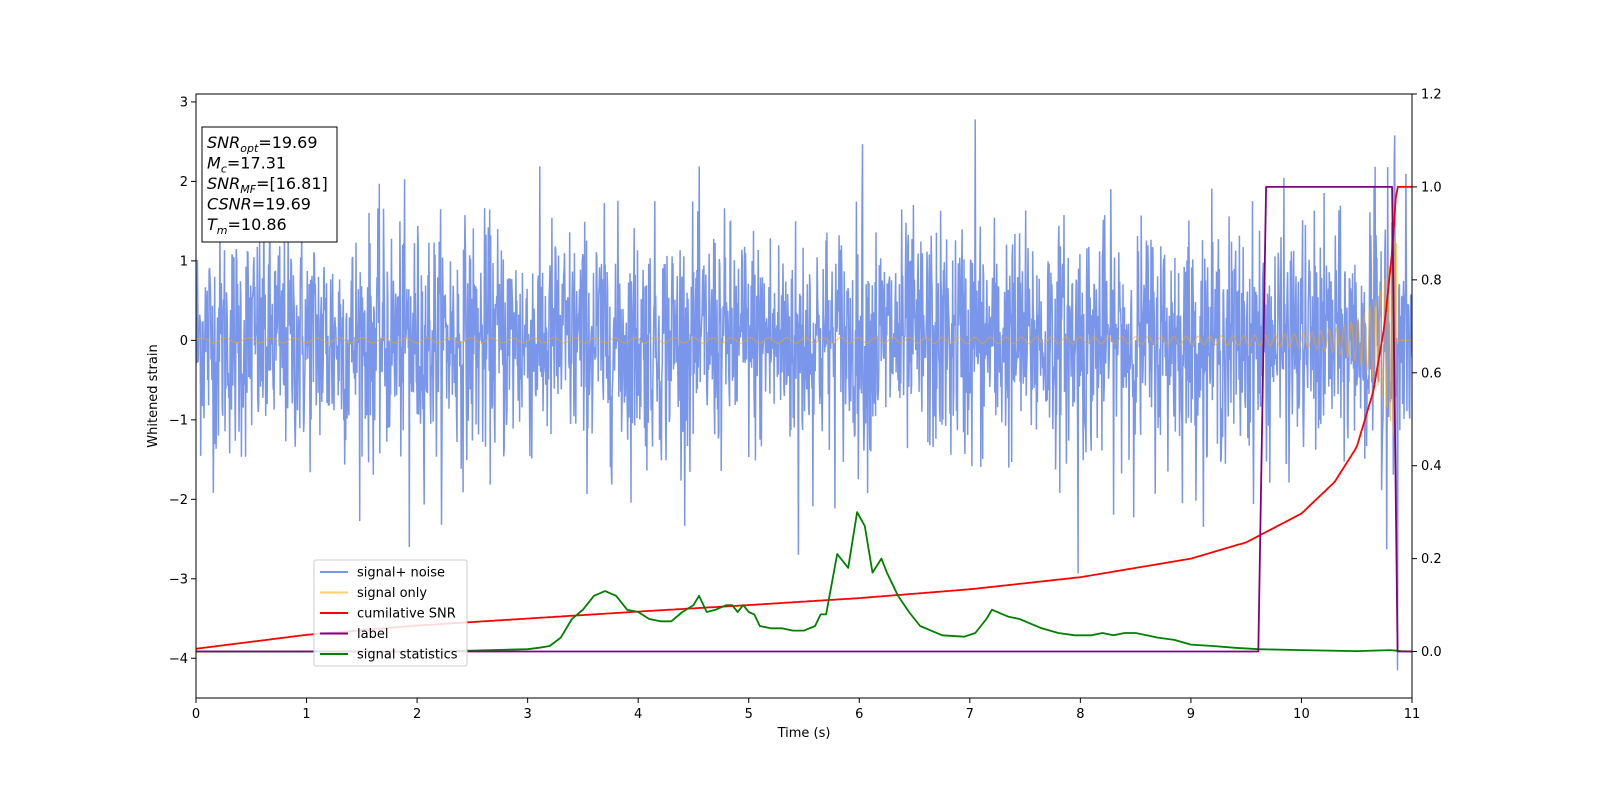 The width and height of the screenshot is (1600, 800). I want to click on y-tick-label: 2, so click(184, 182).